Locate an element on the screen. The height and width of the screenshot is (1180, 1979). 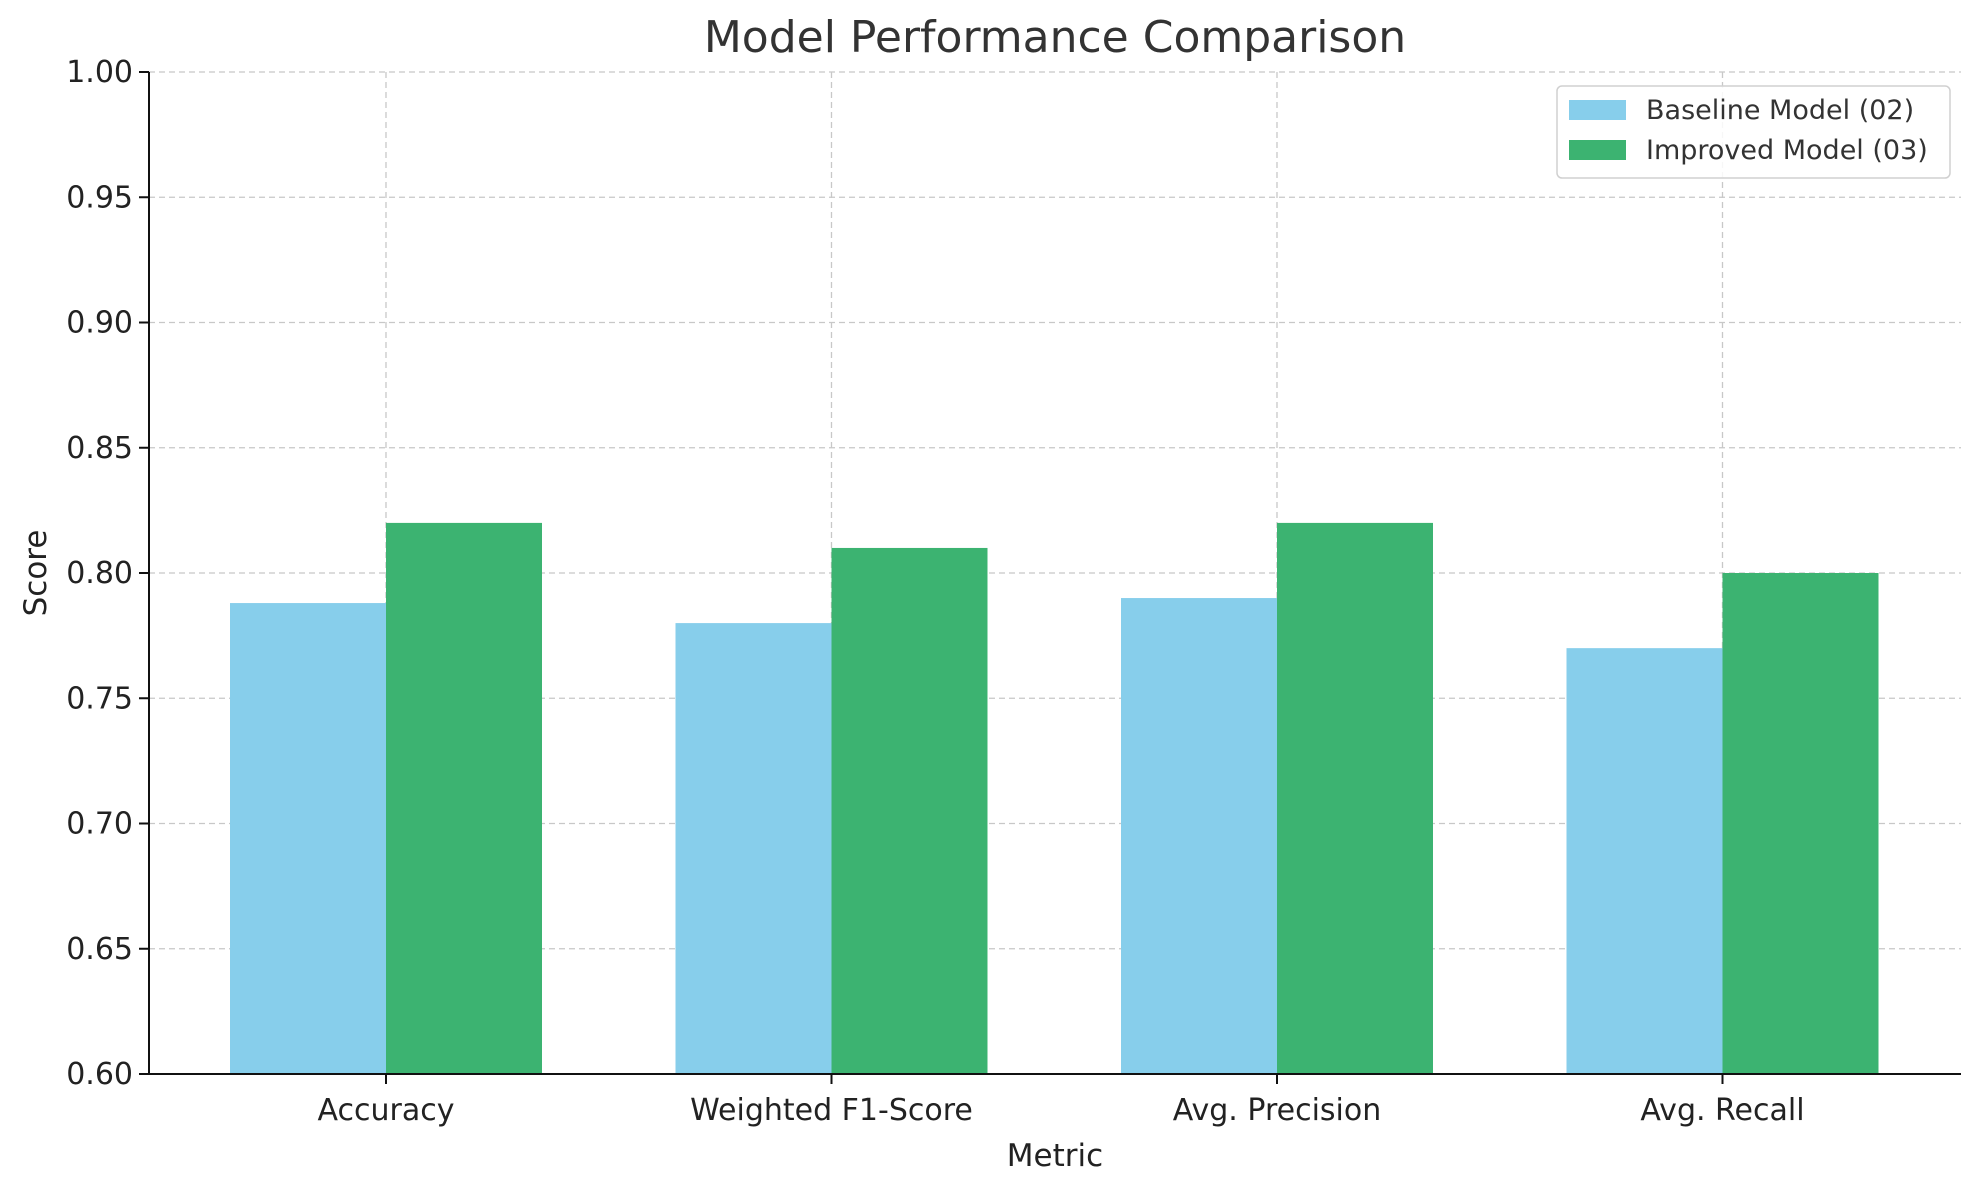
legend-label-baseline: Baseline Model (02) is located at coordinates (1780, 110).